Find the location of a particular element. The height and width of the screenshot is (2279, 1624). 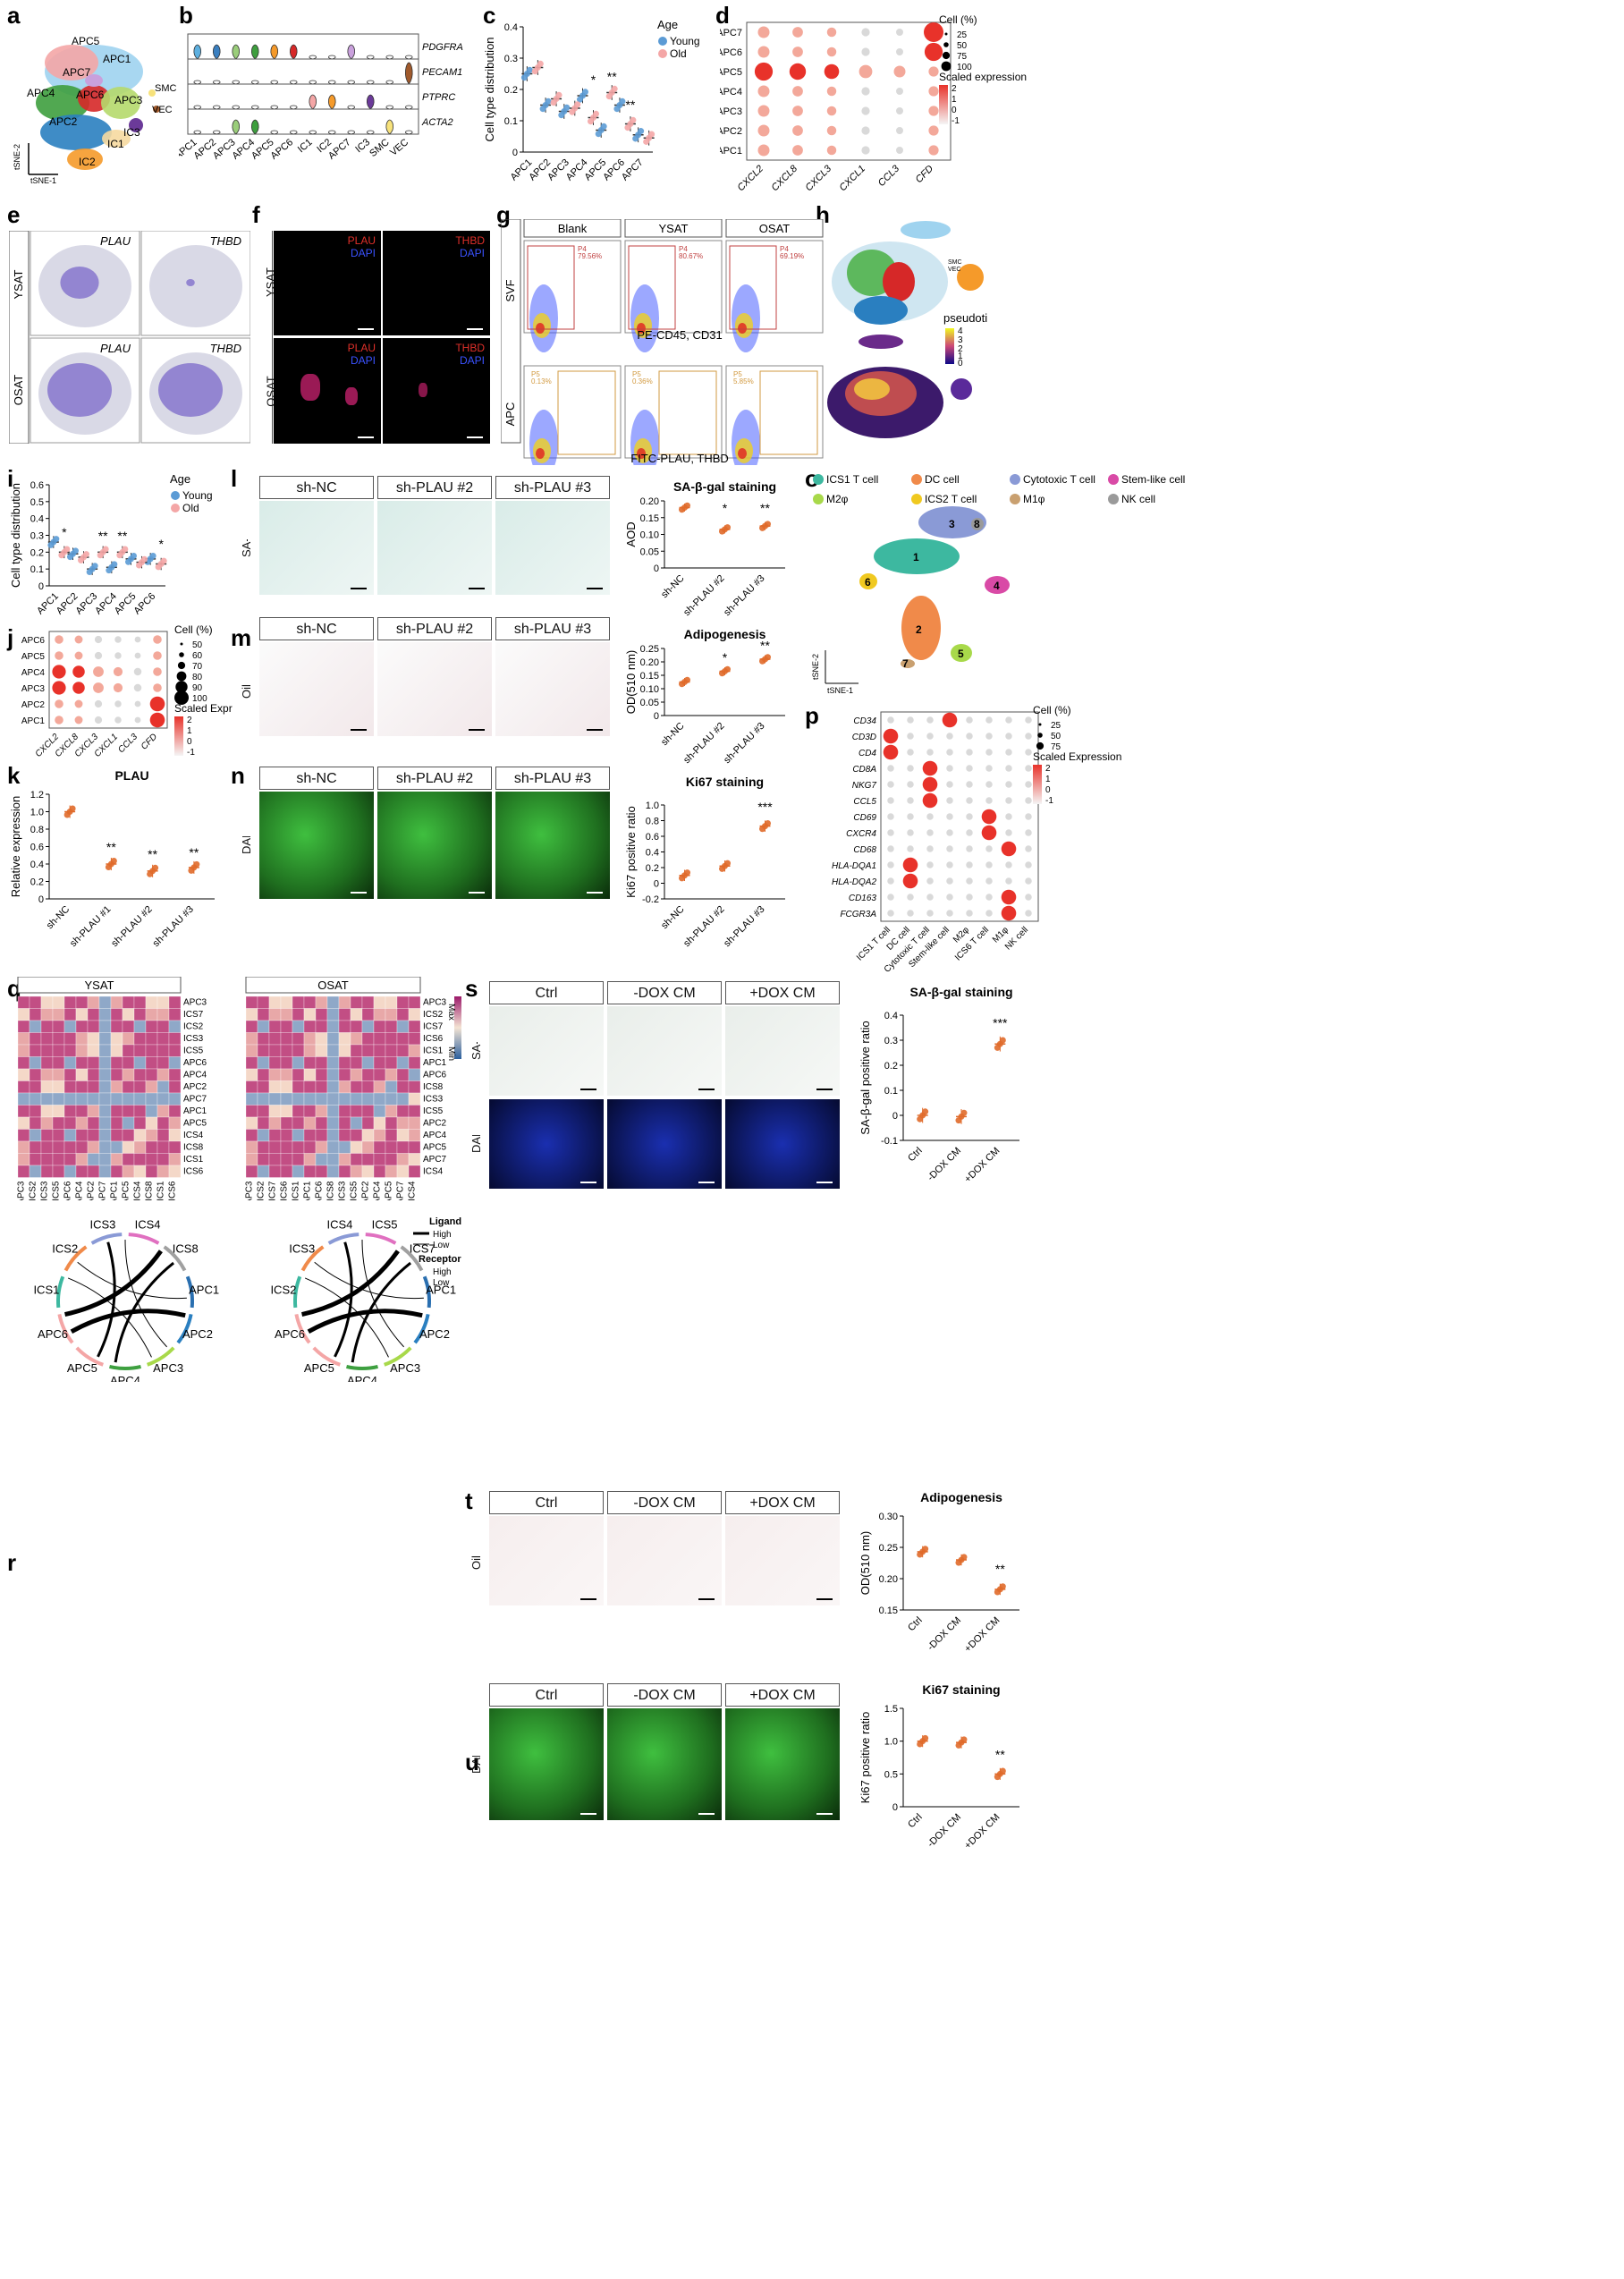

y-tick-label: 0.1 is located at coordinates (891, 1091).